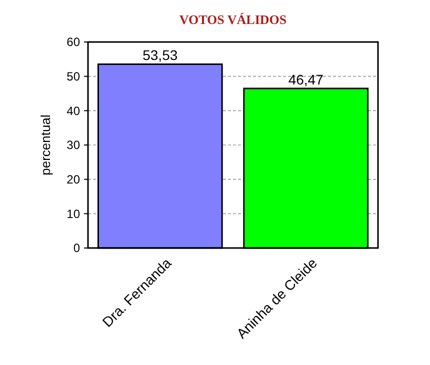 The height and width of the screenshot is (365, 430). What do you see at coordinates (73, 77) in the screenshot?
I see `y-tick-label: 50` at bounding box center [73, 77].